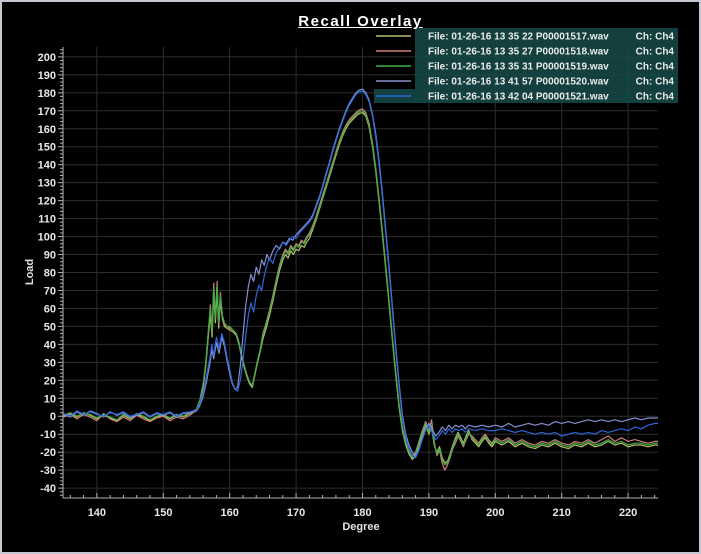  I want to click on y-tick-label: 70, so click(50, 291).